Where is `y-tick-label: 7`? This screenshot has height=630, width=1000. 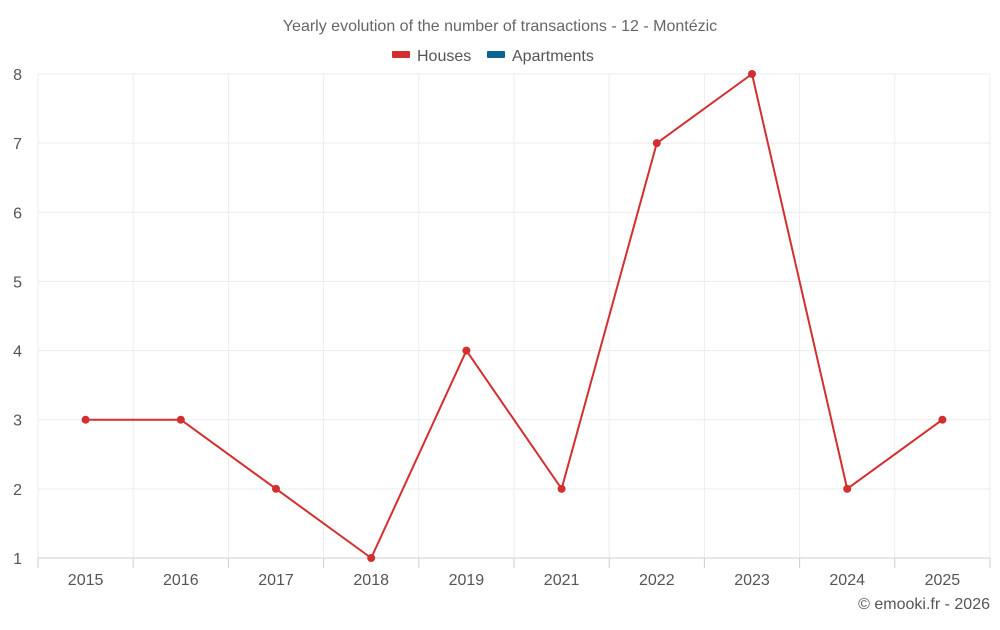
y-tick-label: 7 is located at coordinates (17, 144).